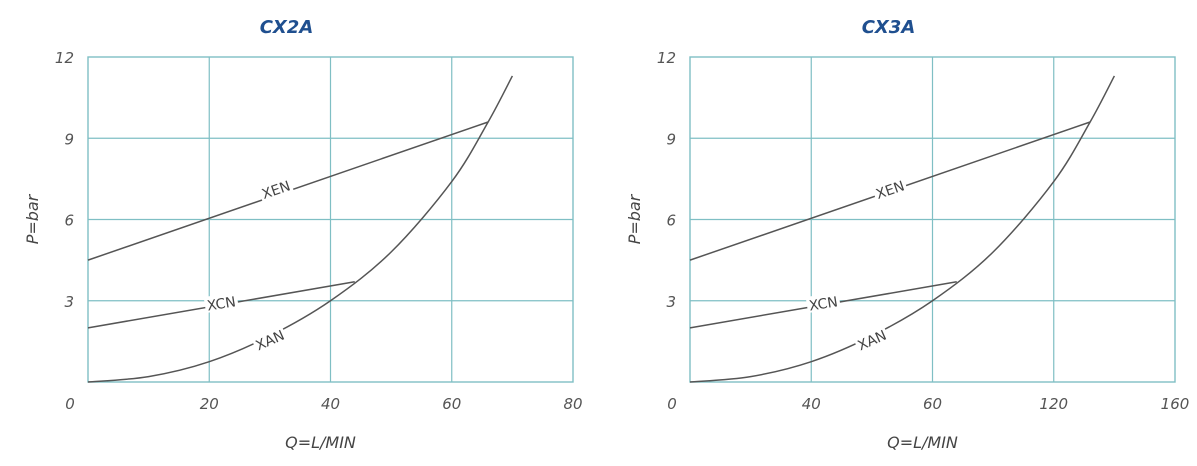 This screenshot has height=466, width=1197. What do you see at coordinates (287, 27) in the screenshot?
I see `chart-title: CX2A` at bounding box center [287, 27].